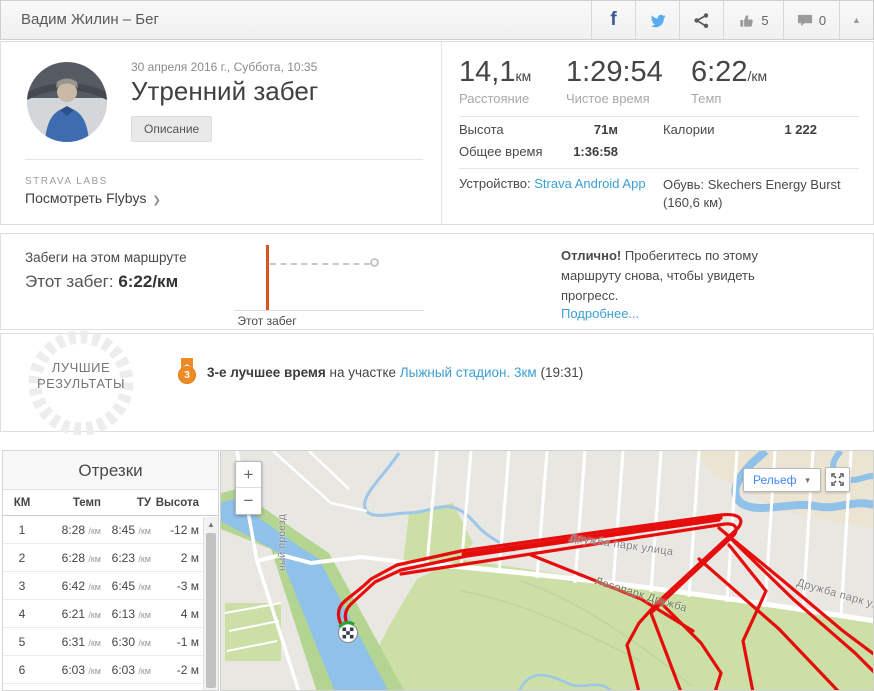 The height and width of the screenshot is (691, 874). What do you see at coordinates (374, 262) in the screenshot?
I see `chart-point` at bounding box center [374, 262].